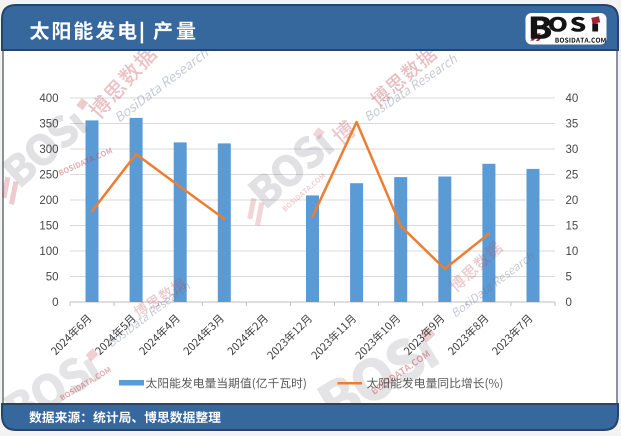  Describe the element at coordinates (572, 176) in the screenshot. I see `svg-text: 25` at that location.